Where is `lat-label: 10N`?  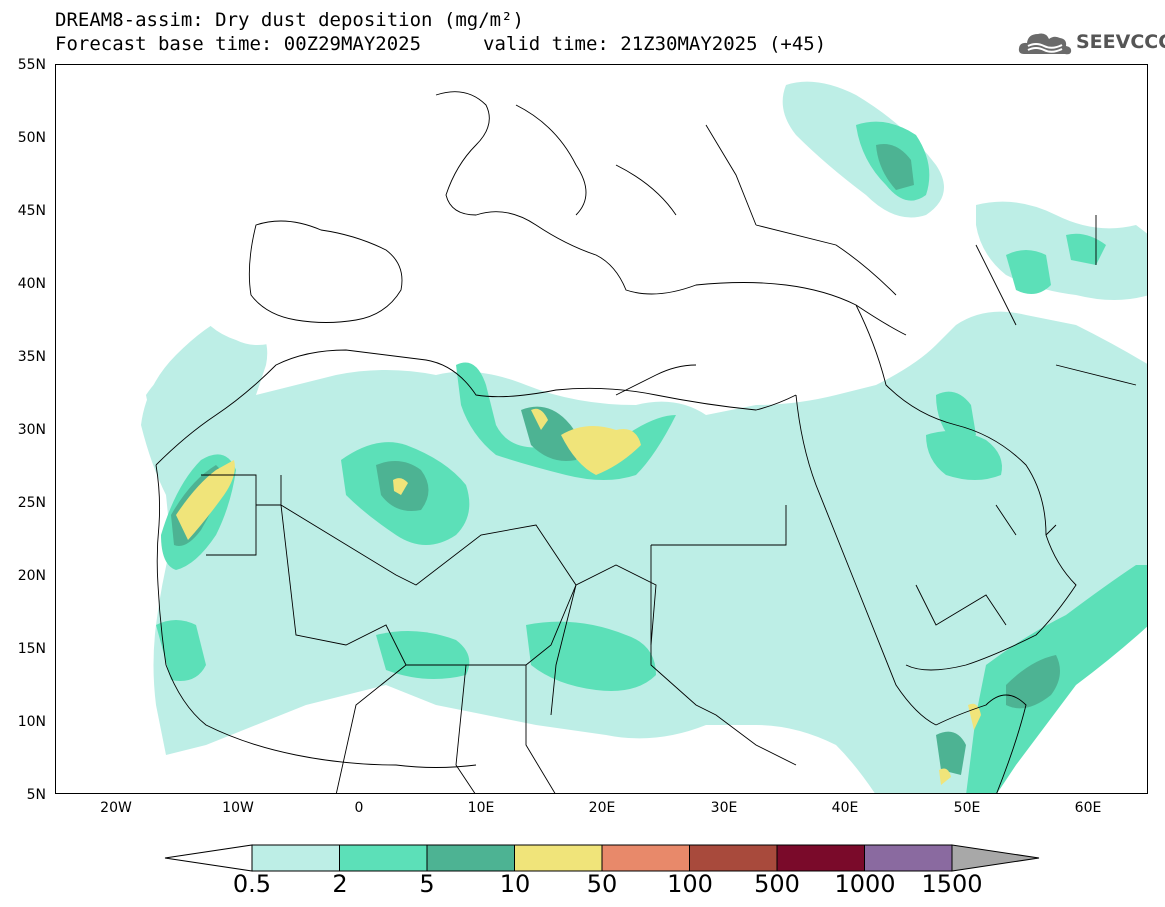 lat-label: 10N is located at coordinates (31, 722).